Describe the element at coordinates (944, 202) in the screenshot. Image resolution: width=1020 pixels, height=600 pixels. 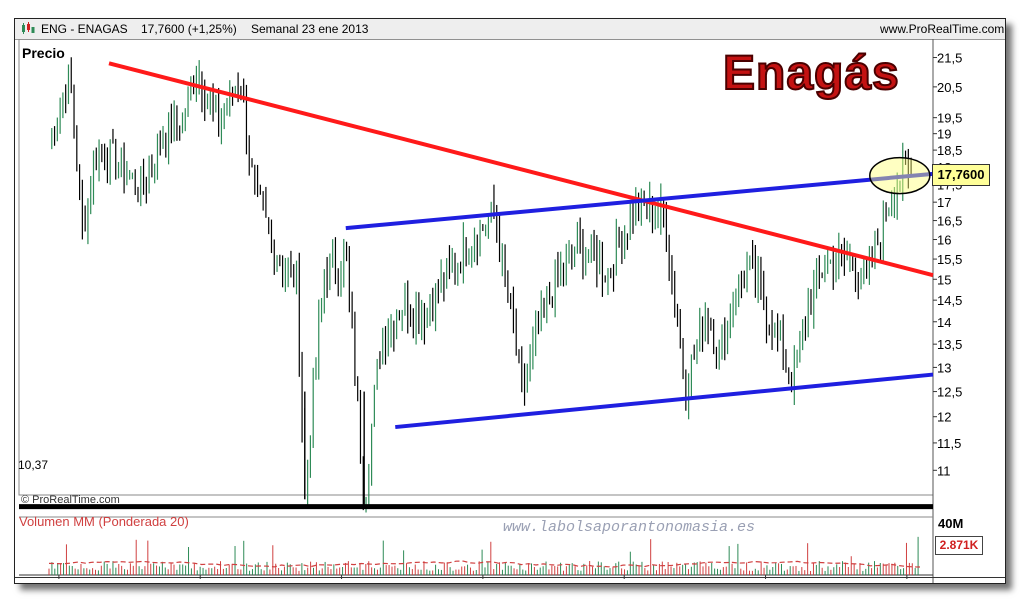
I see `y-tick-label: 17` at that location.